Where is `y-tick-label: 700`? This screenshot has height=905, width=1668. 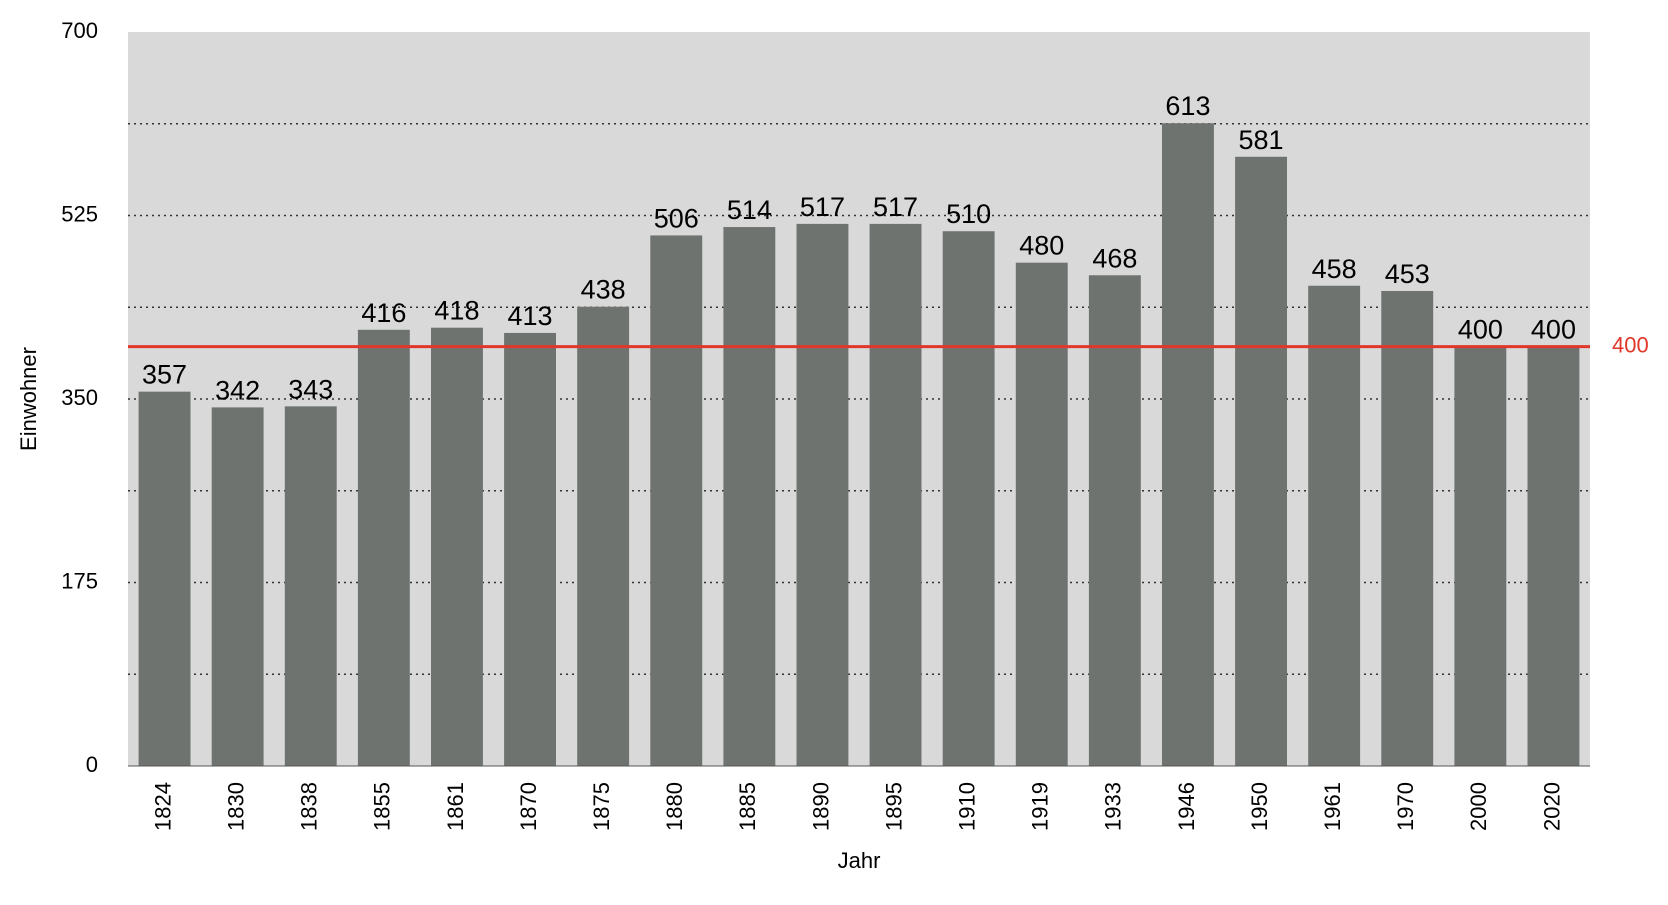 y-tick-label: 700 is located at coordinates (79, 30).